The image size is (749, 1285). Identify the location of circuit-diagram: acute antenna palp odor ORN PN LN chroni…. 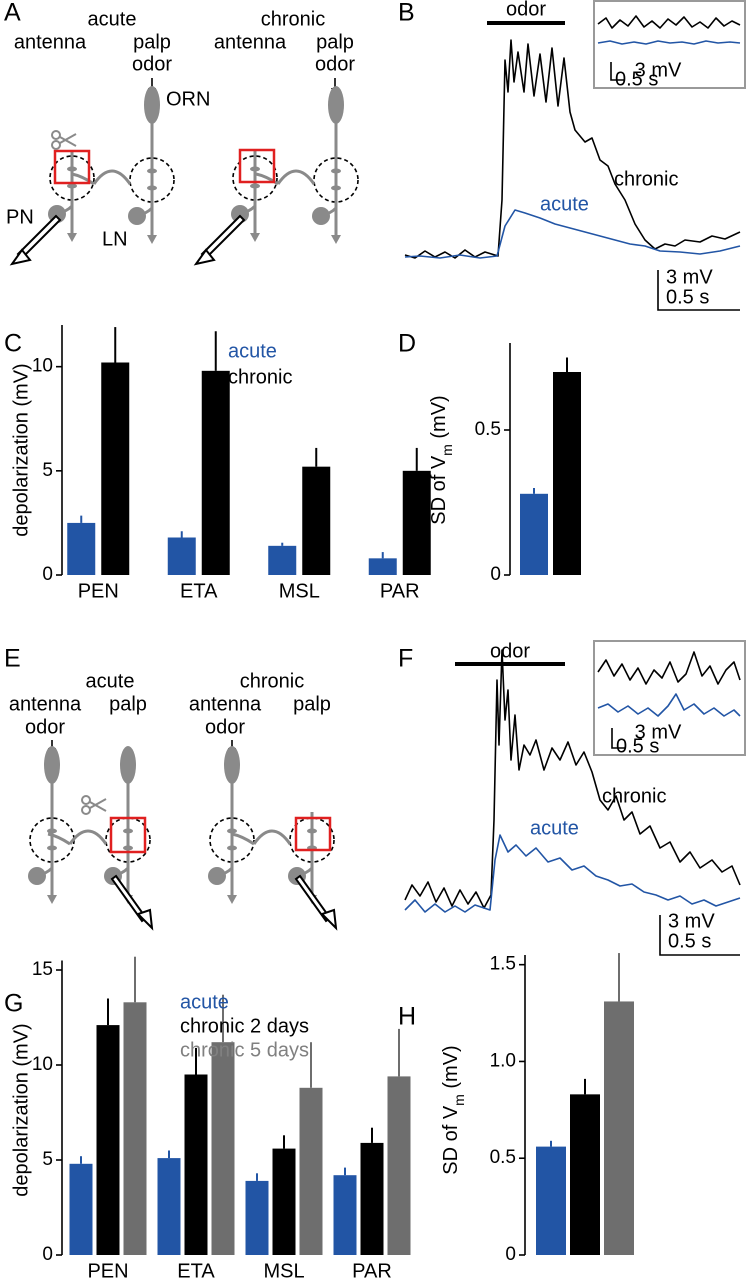
(183, 136).